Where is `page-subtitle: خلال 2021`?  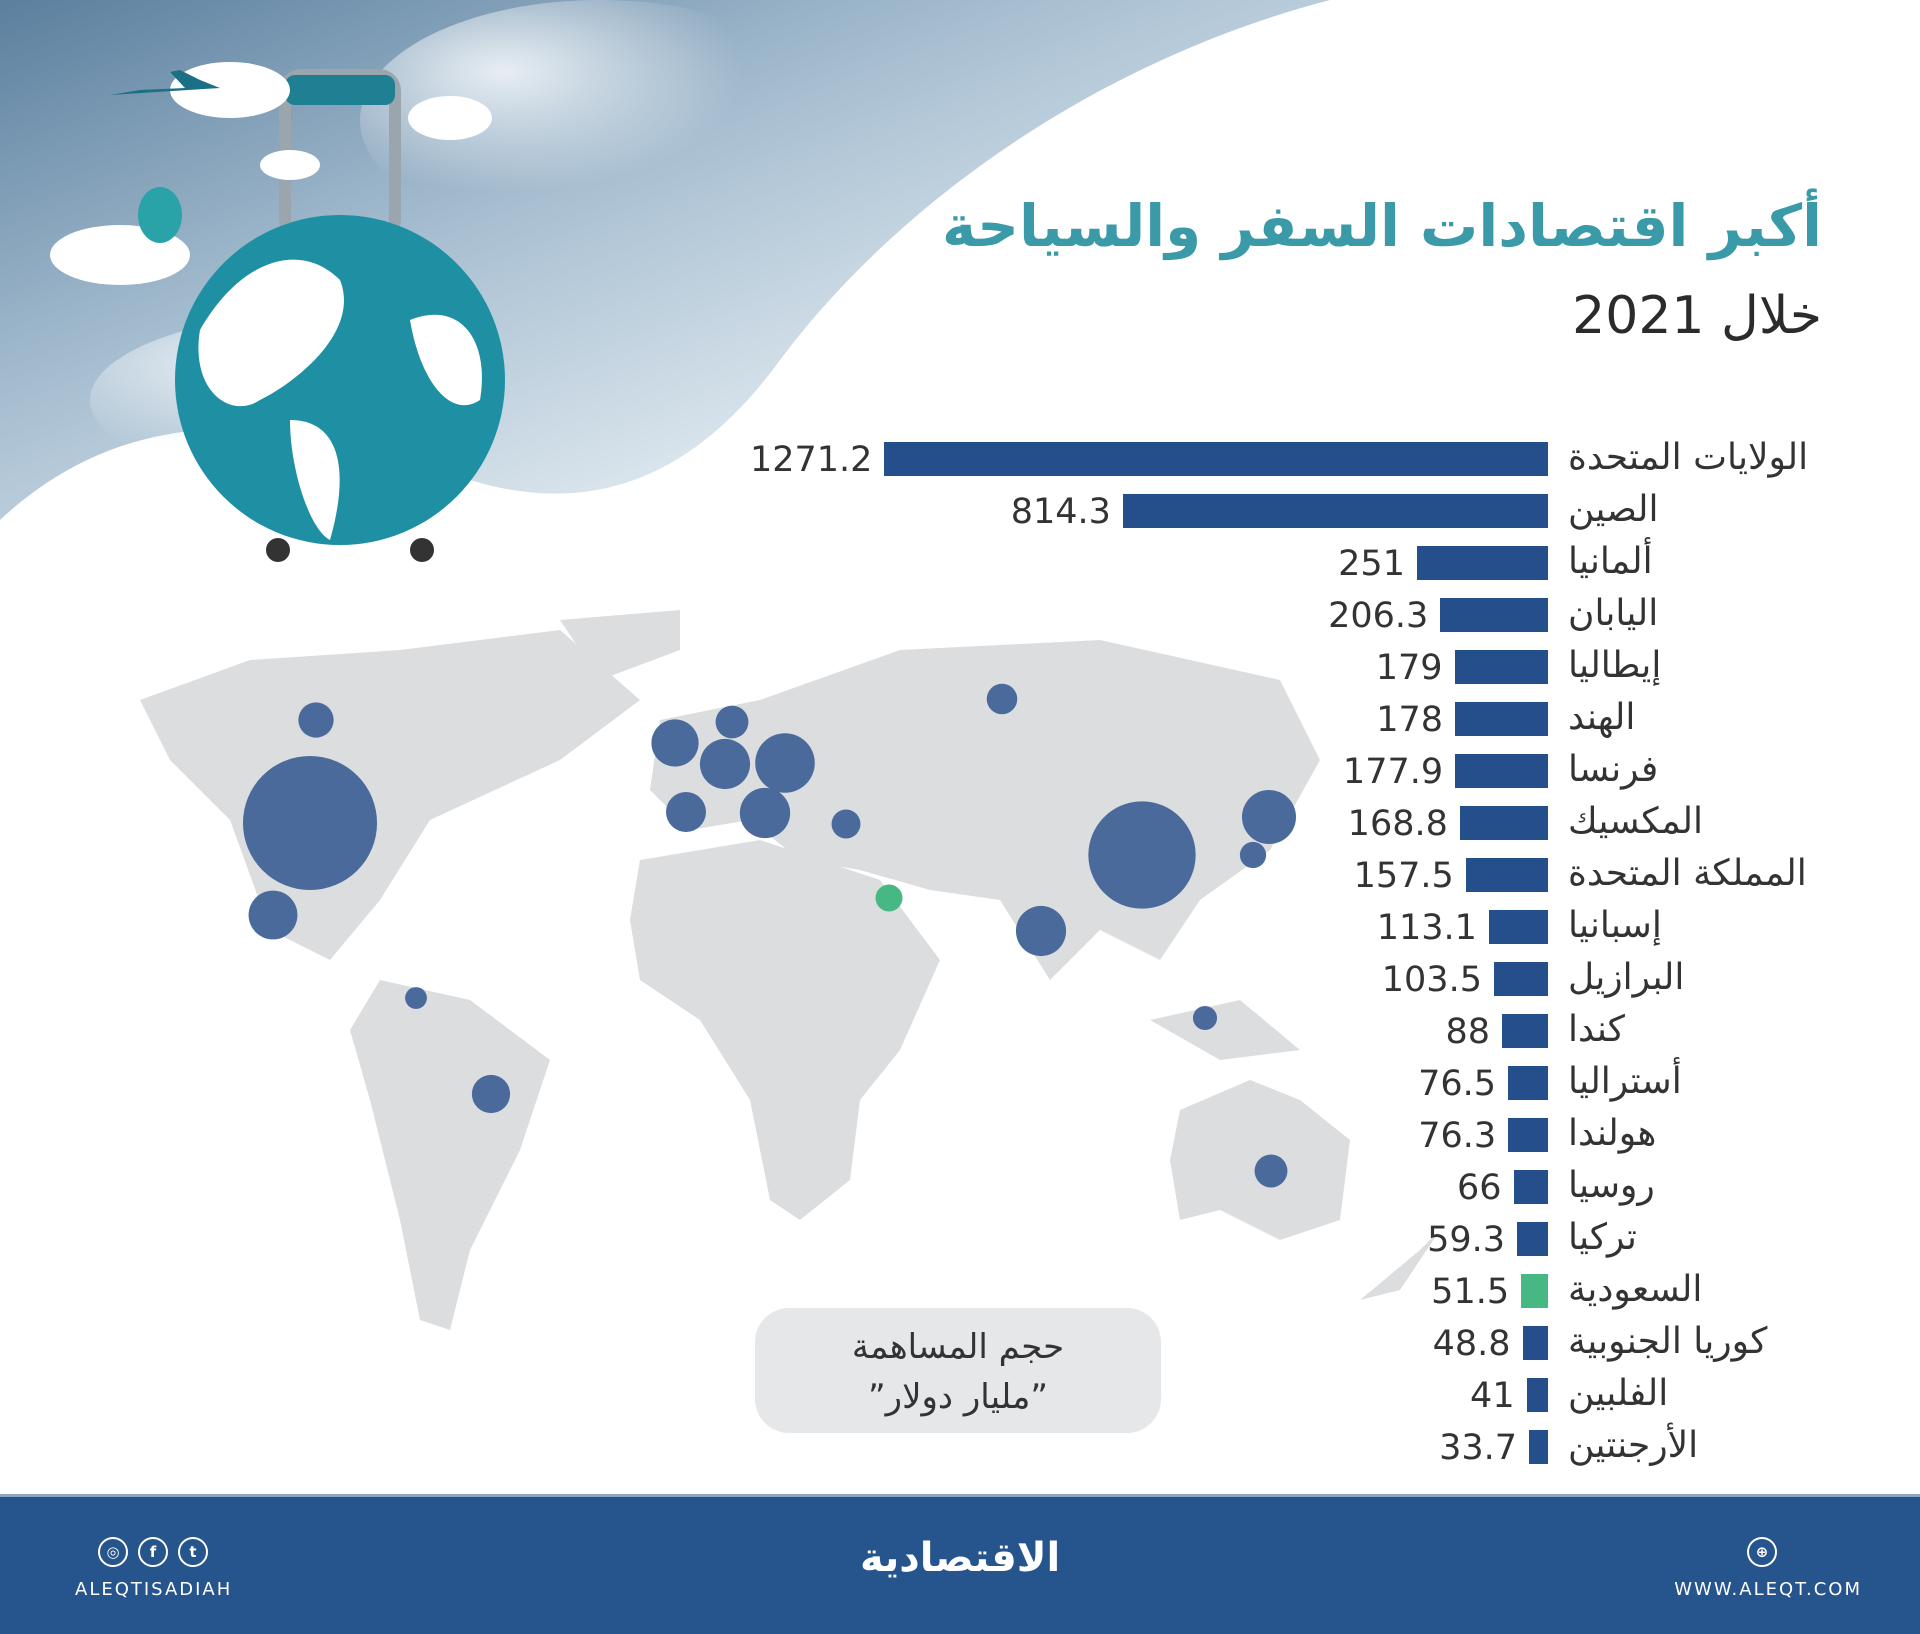 page-subtitle: خلال 2021 is located at coordinates (1697, 316).